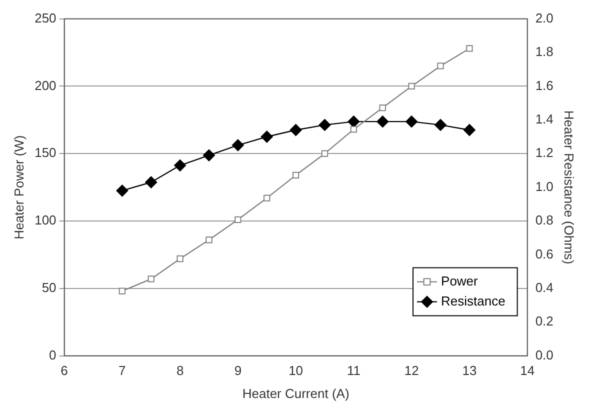 This screenshot has height=414, width=592. I want to click on x-tick-label: 6, so click(64, 370).